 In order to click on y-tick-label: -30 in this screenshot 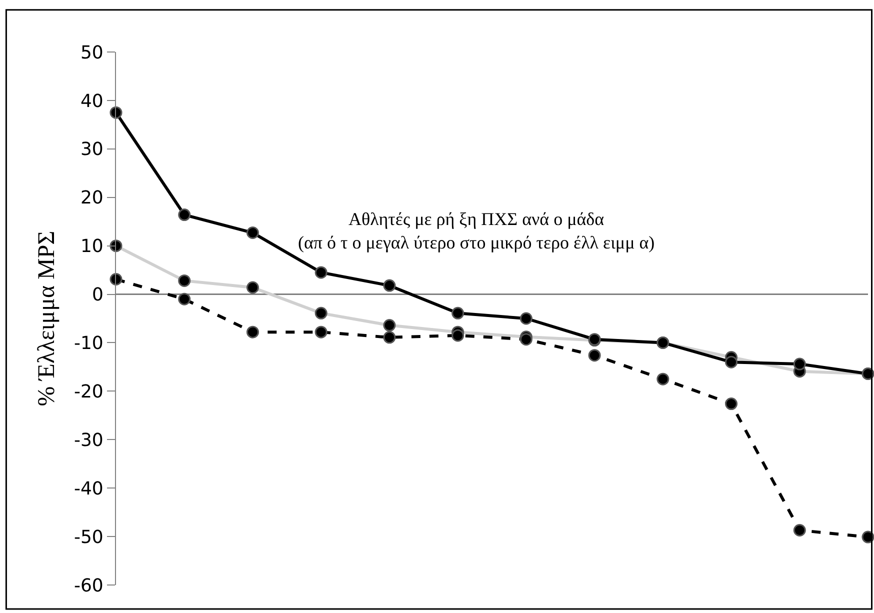, I will do `click(89, 440)`.